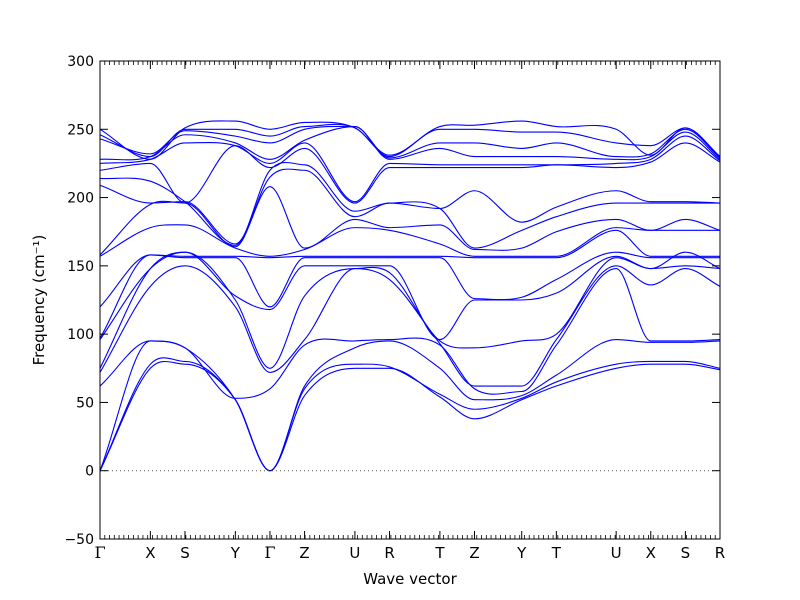  Describe the element at coordinates (80, 335) in the screenshot. I see `y-tick-label: 100` at that location.